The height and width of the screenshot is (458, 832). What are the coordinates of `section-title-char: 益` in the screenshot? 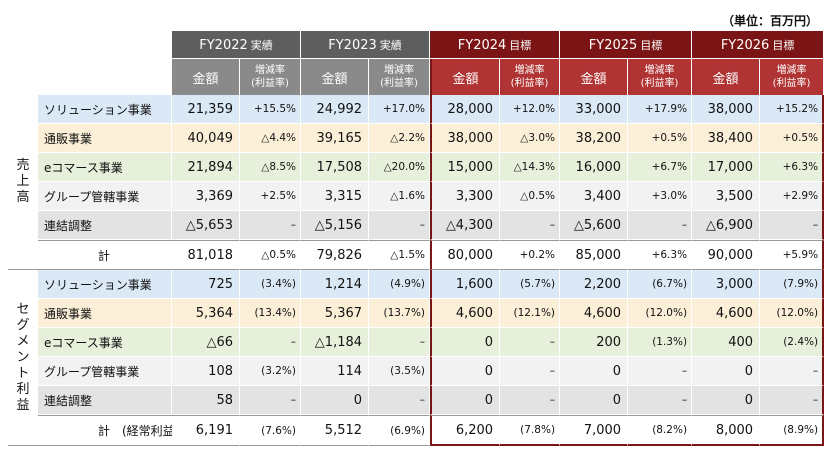 It's located at (23, 405).